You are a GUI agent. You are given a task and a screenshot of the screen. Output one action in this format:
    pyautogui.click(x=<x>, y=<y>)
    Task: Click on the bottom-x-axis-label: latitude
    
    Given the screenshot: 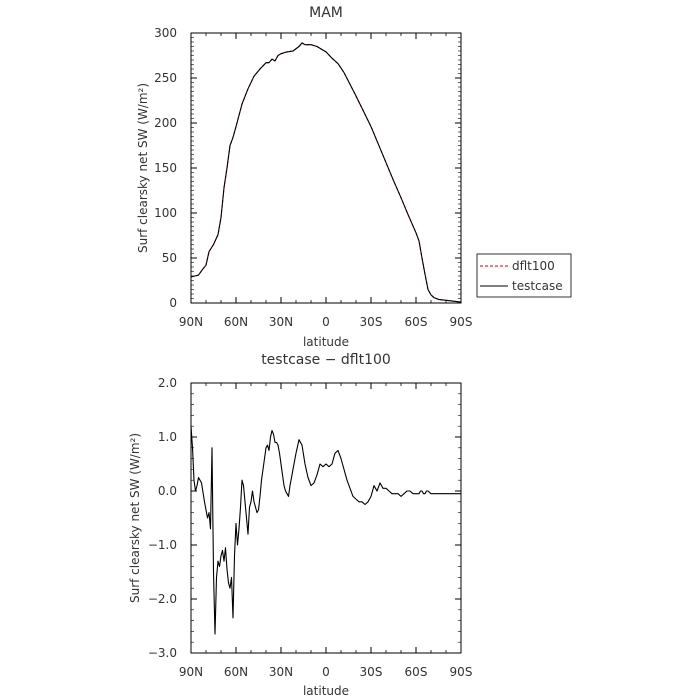 What is the action you would take?
    pyautogui.click(x=326, y=691)
    